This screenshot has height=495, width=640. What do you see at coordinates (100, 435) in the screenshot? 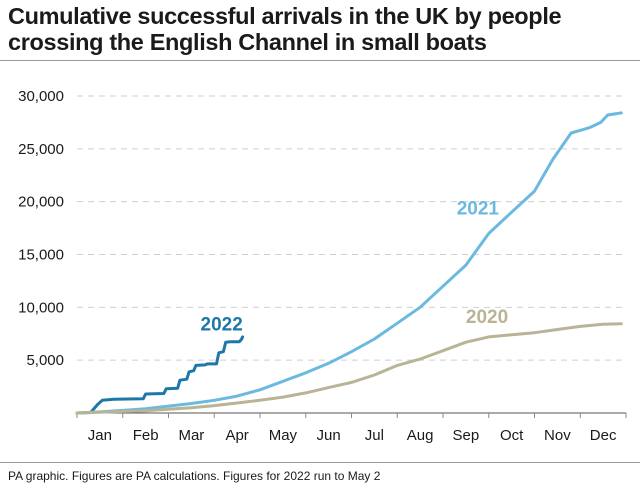
I see `x-tick-label: Jan` at bounding box center [100, 435].